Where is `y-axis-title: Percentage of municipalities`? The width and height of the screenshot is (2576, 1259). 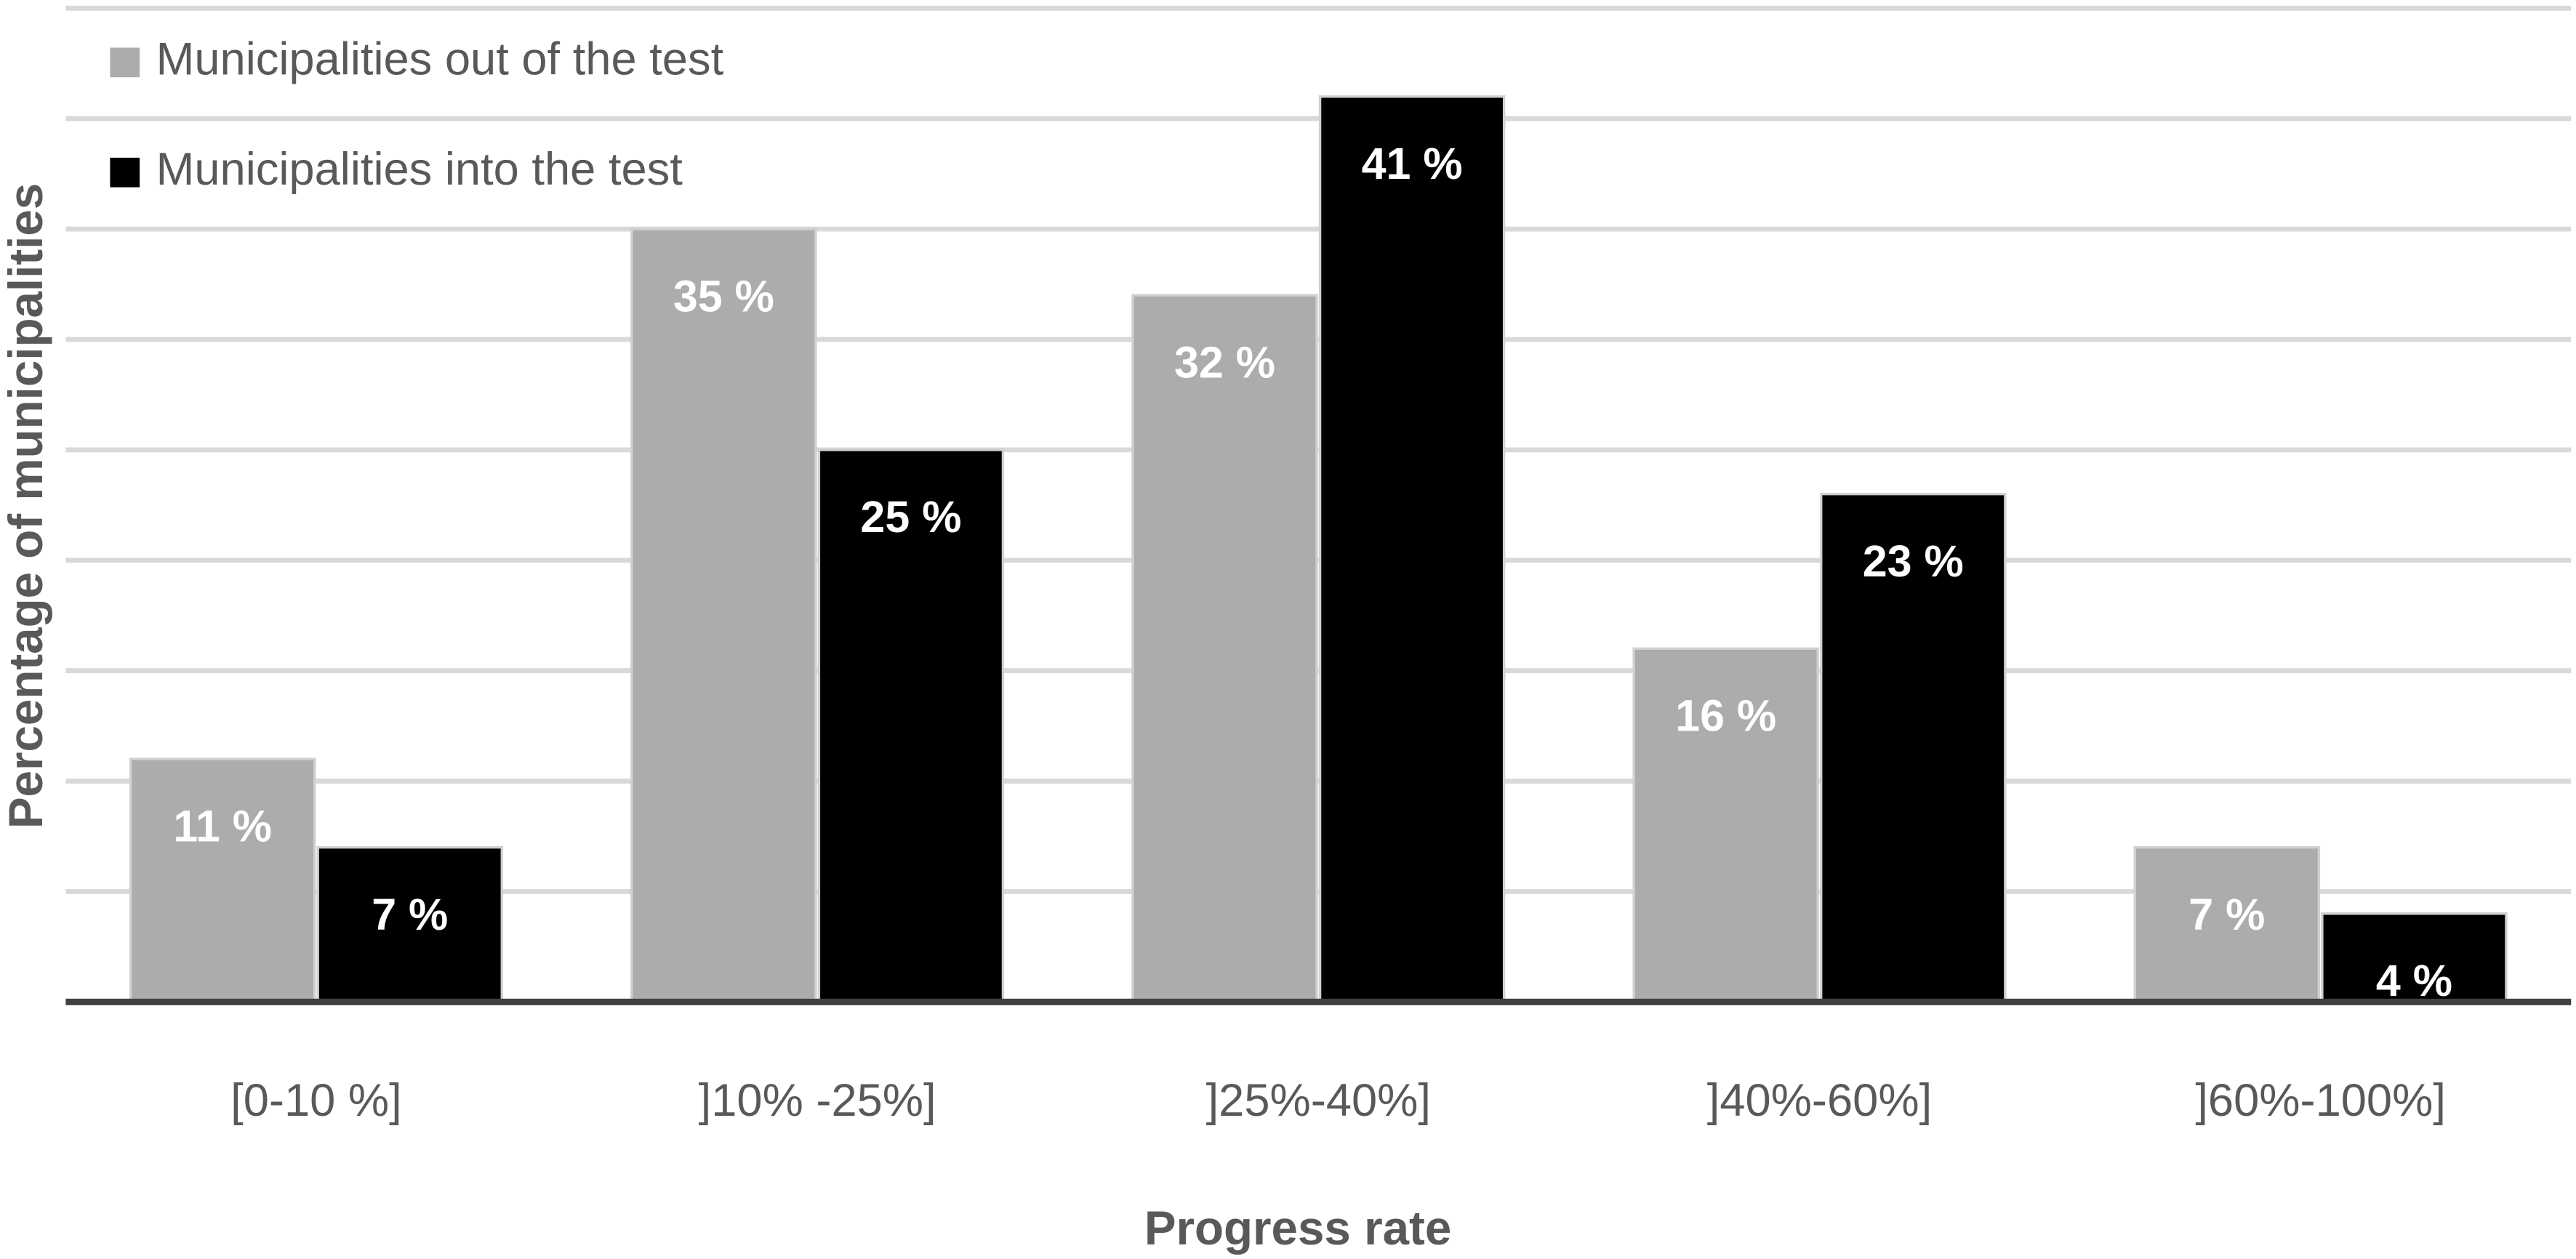 y-axis-title: Percentage of municipalities is located at coordinates (26, 506).